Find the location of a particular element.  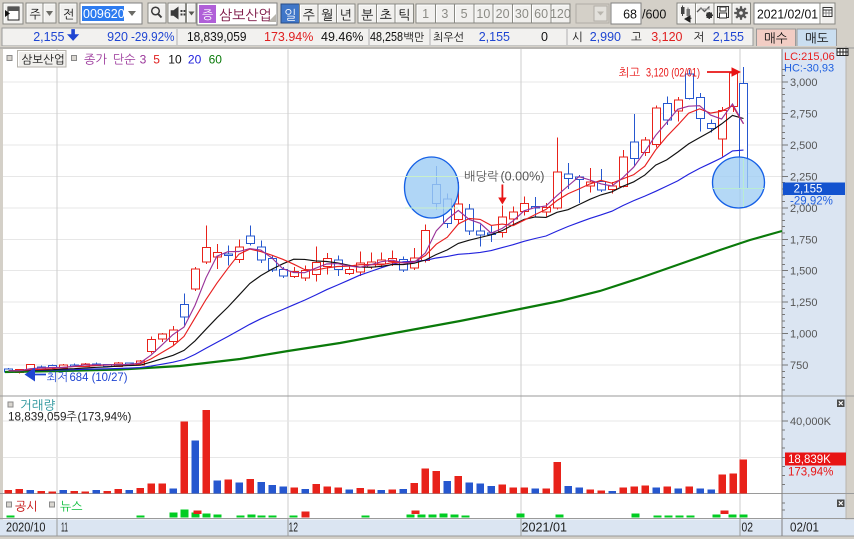

svg-text: 3,000 is located at coordinates (804, 83).